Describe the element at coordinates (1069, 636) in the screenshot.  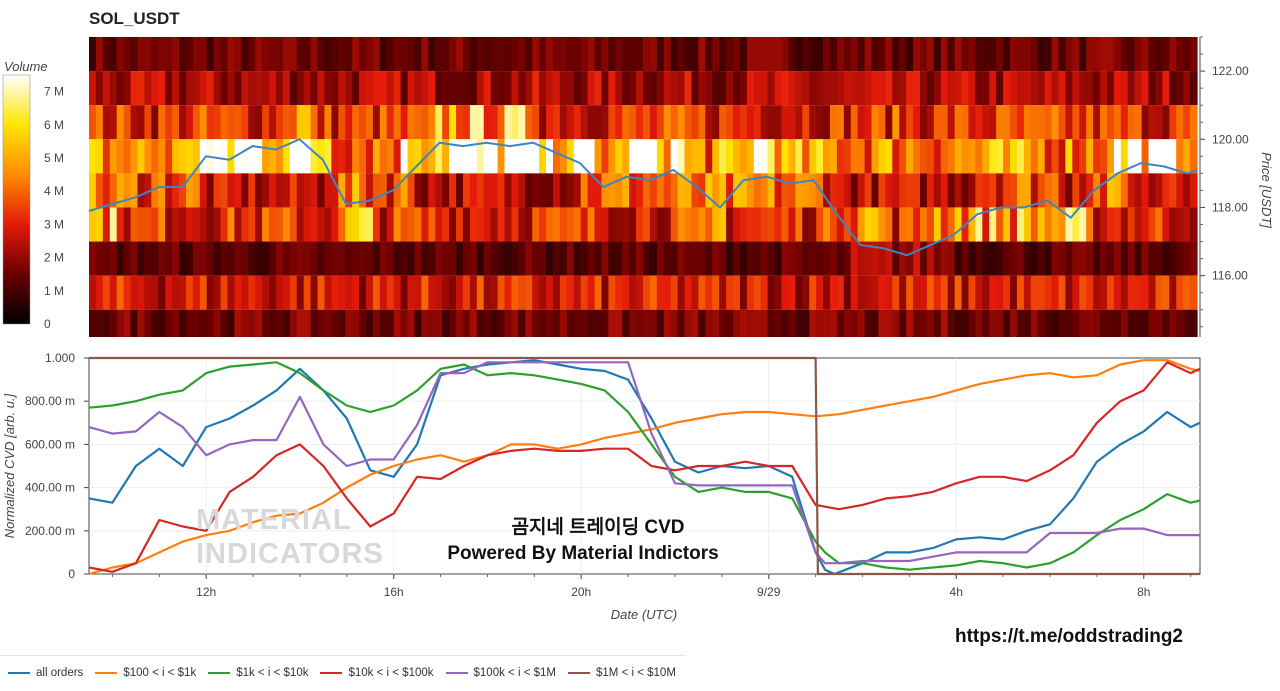
I see `footer-link: https://t.me/oddstrading2` at that location.